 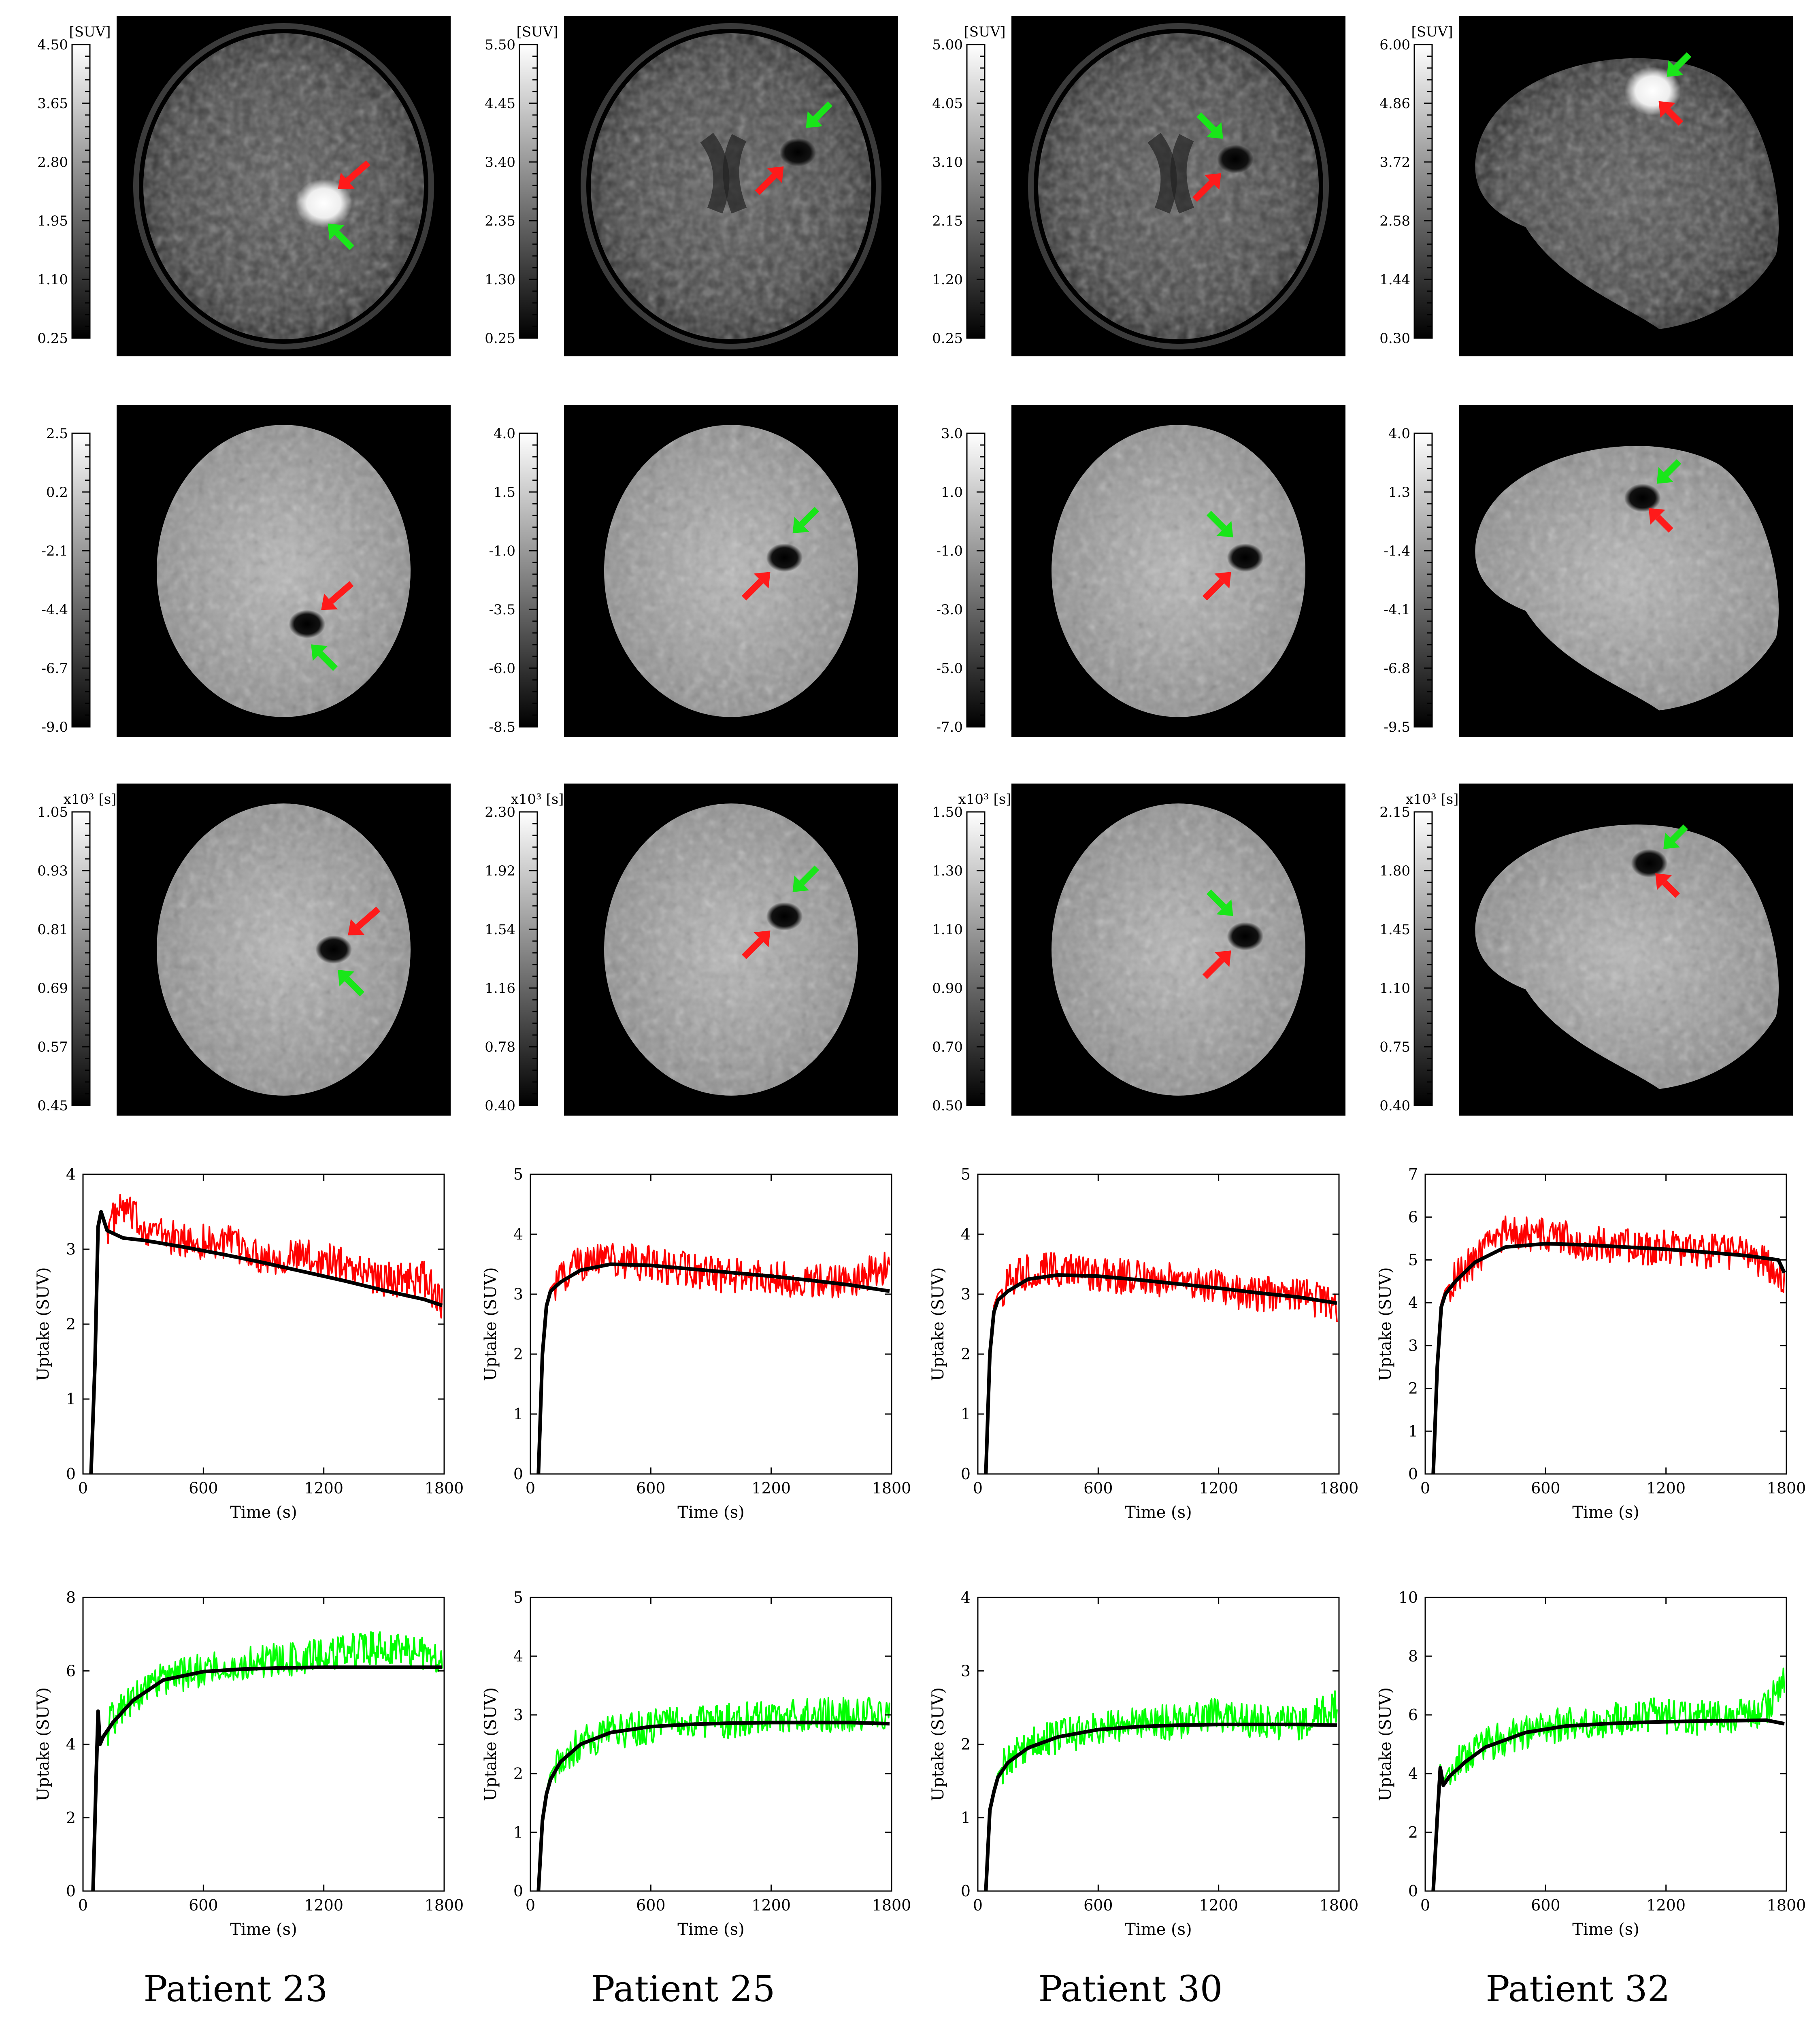 What do you see at coordinates (500, 1047) in the screenshot?
I see `colorbar-tick-label: 0.78` at bounding box center [500, 1047].